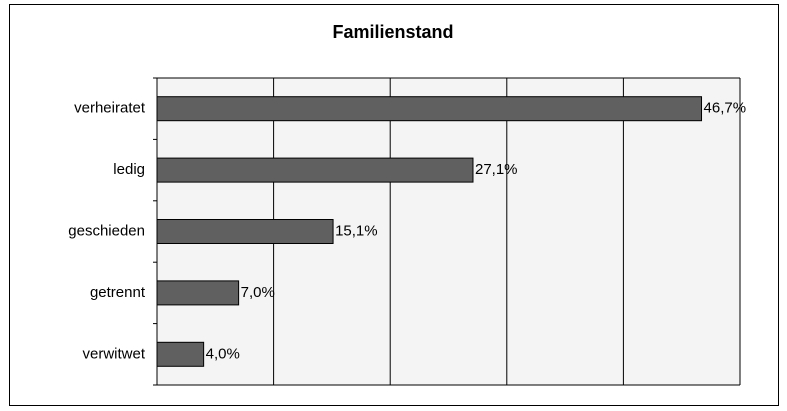  Describe the element at coordinates (496, 169) in the screenshot. I see `data-label: 27,1%` at that location.